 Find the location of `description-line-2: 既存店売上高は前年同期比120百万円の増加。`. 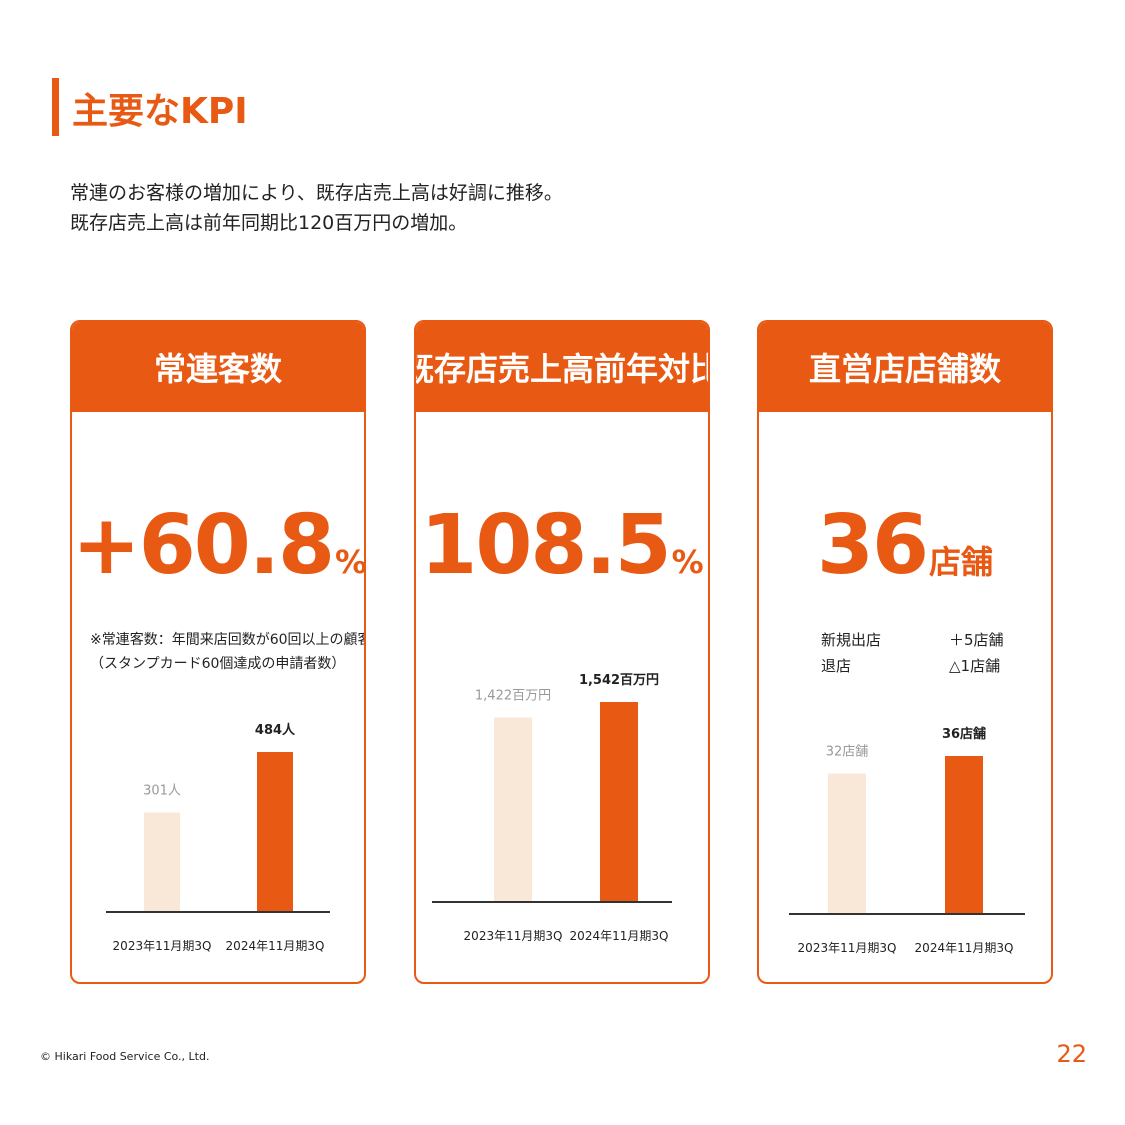

description-line-2: 既存店売上高は前年同期比120百万円の増加。 is located at coordinates (269, 223).